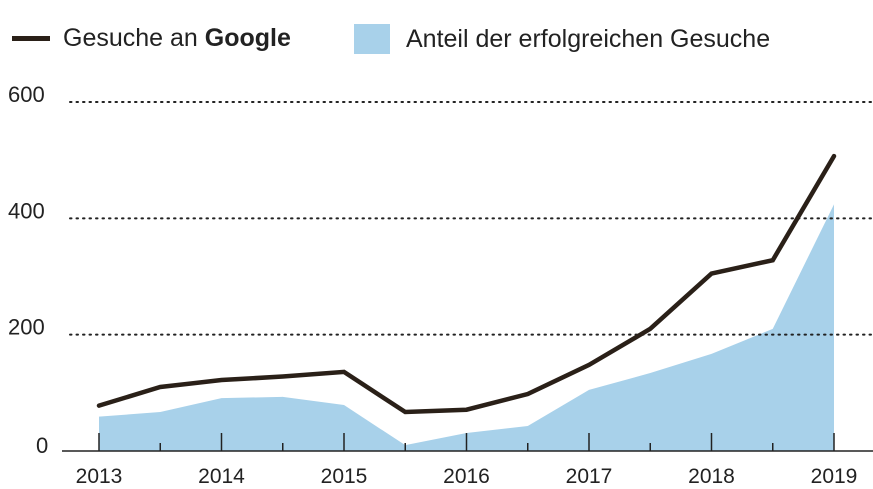 The image size is (873, 489). What do you see at coordinates (221, 476) in the screenshot?
I see `x-tick-label: 2014` at bounding box center [221, 476].